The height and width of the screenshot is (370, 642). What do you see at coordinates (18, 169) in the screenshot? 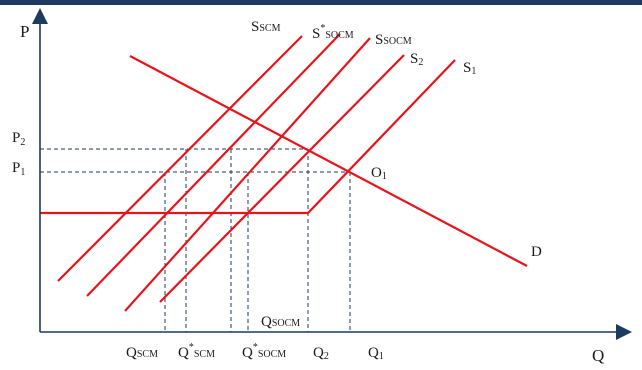
I see `p1-label: P1` at bounding box center [18, 169].